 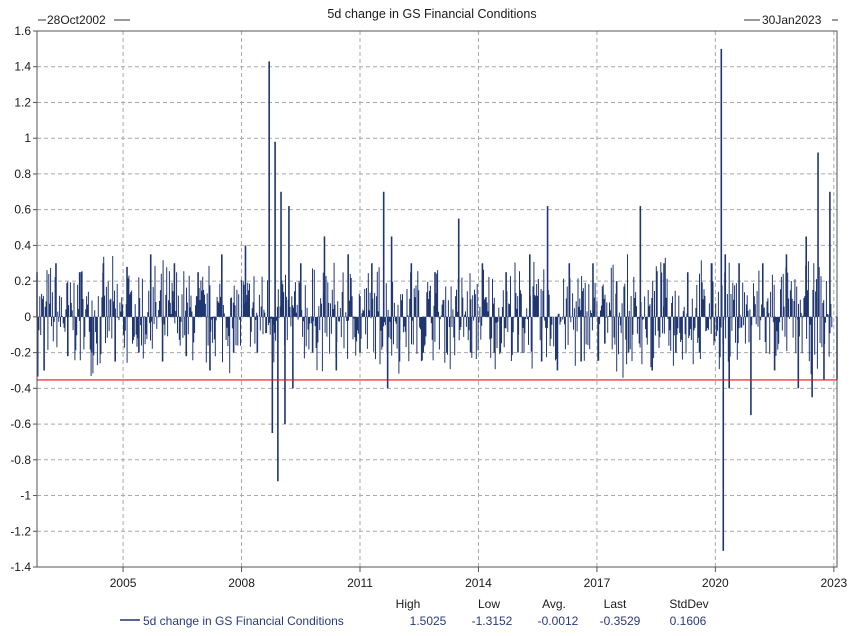 I want to click on y-tick-label: 0.4, so click(x=22, y=245).